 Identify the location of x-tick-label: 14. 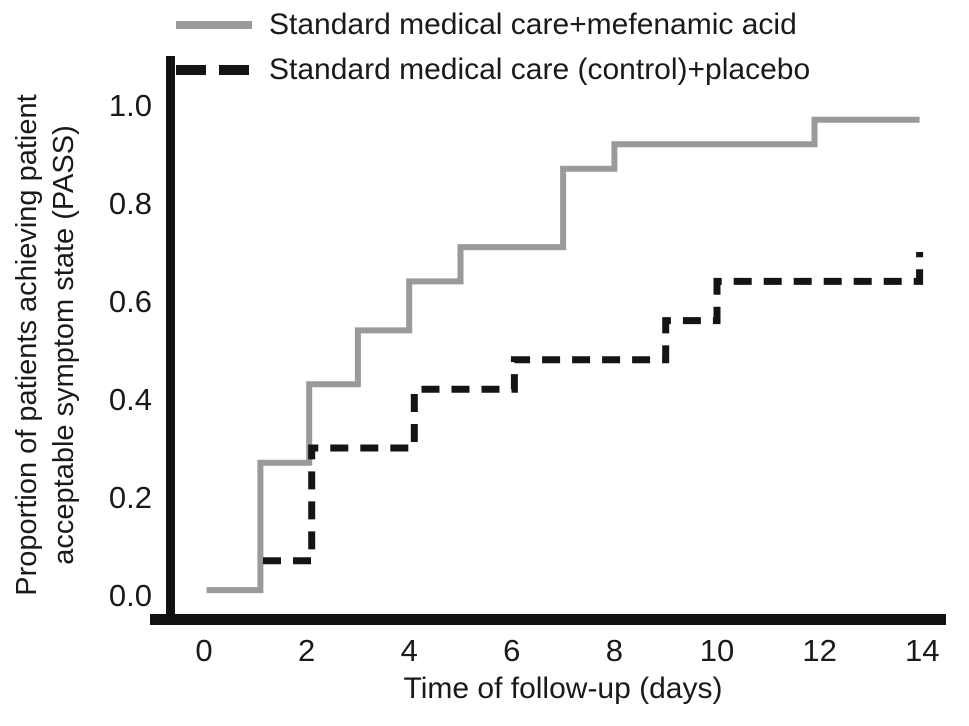
(922, 650).